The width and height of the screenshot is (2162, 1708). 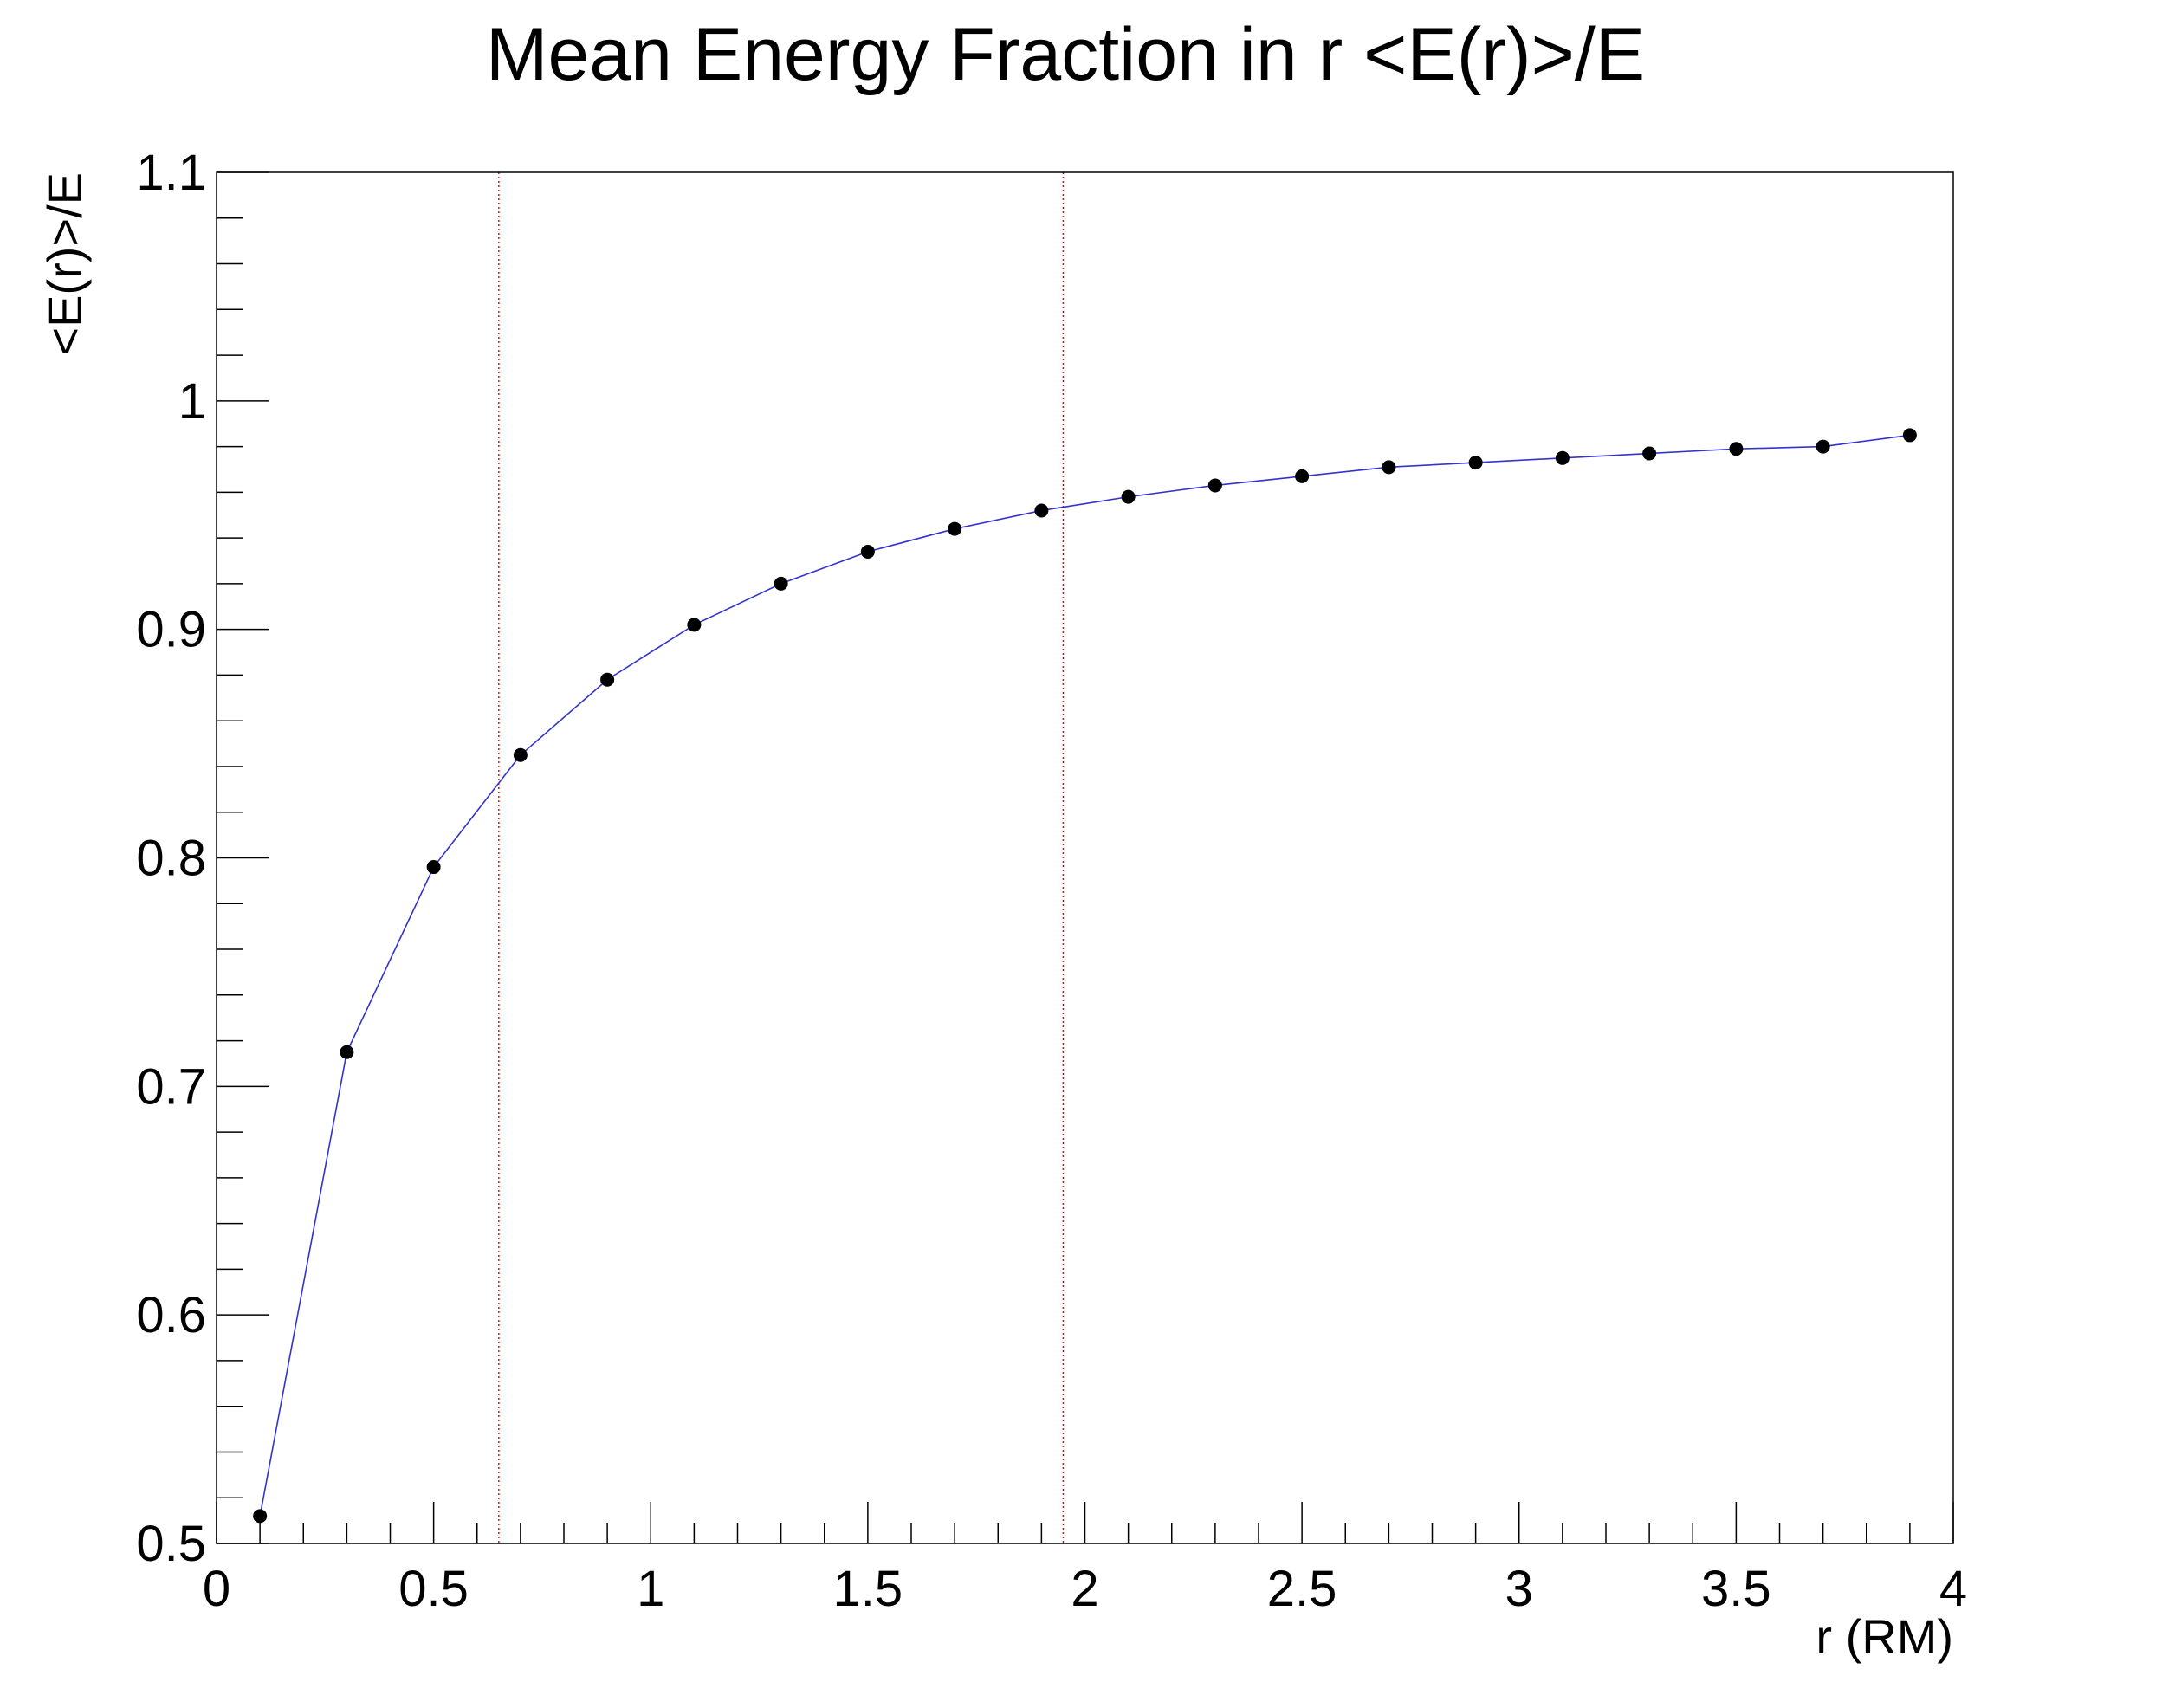 I want to click on x-tick-label: 3, so click(x=1519, y=1589).